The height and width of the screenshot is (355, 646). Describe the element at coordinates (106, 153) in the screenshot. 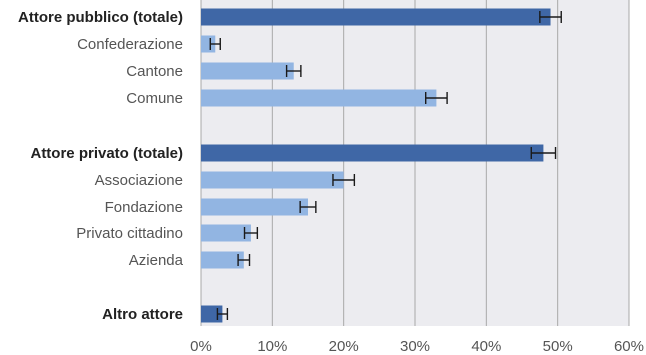

I see `category-label: Attore privato (totale)` at that location.